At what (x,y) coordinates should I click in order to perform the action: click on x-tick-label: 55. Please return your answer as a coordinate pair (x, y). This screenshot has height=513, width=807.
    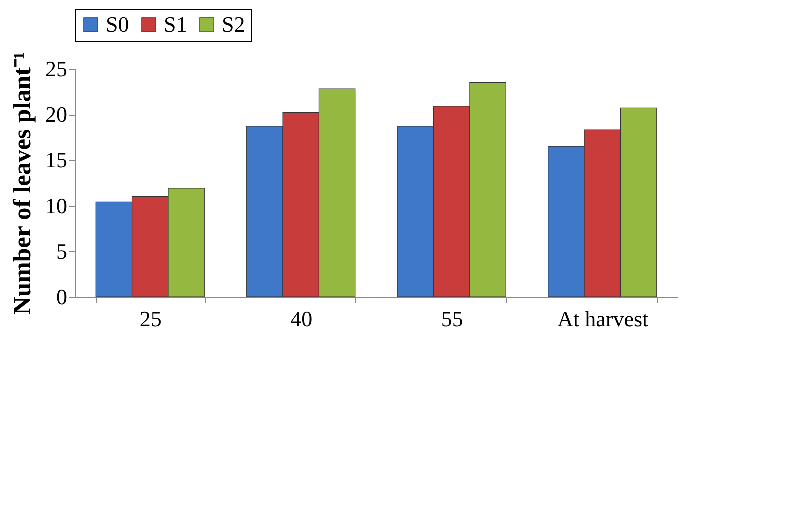
    Looking at the image, I should click on (452, 319).